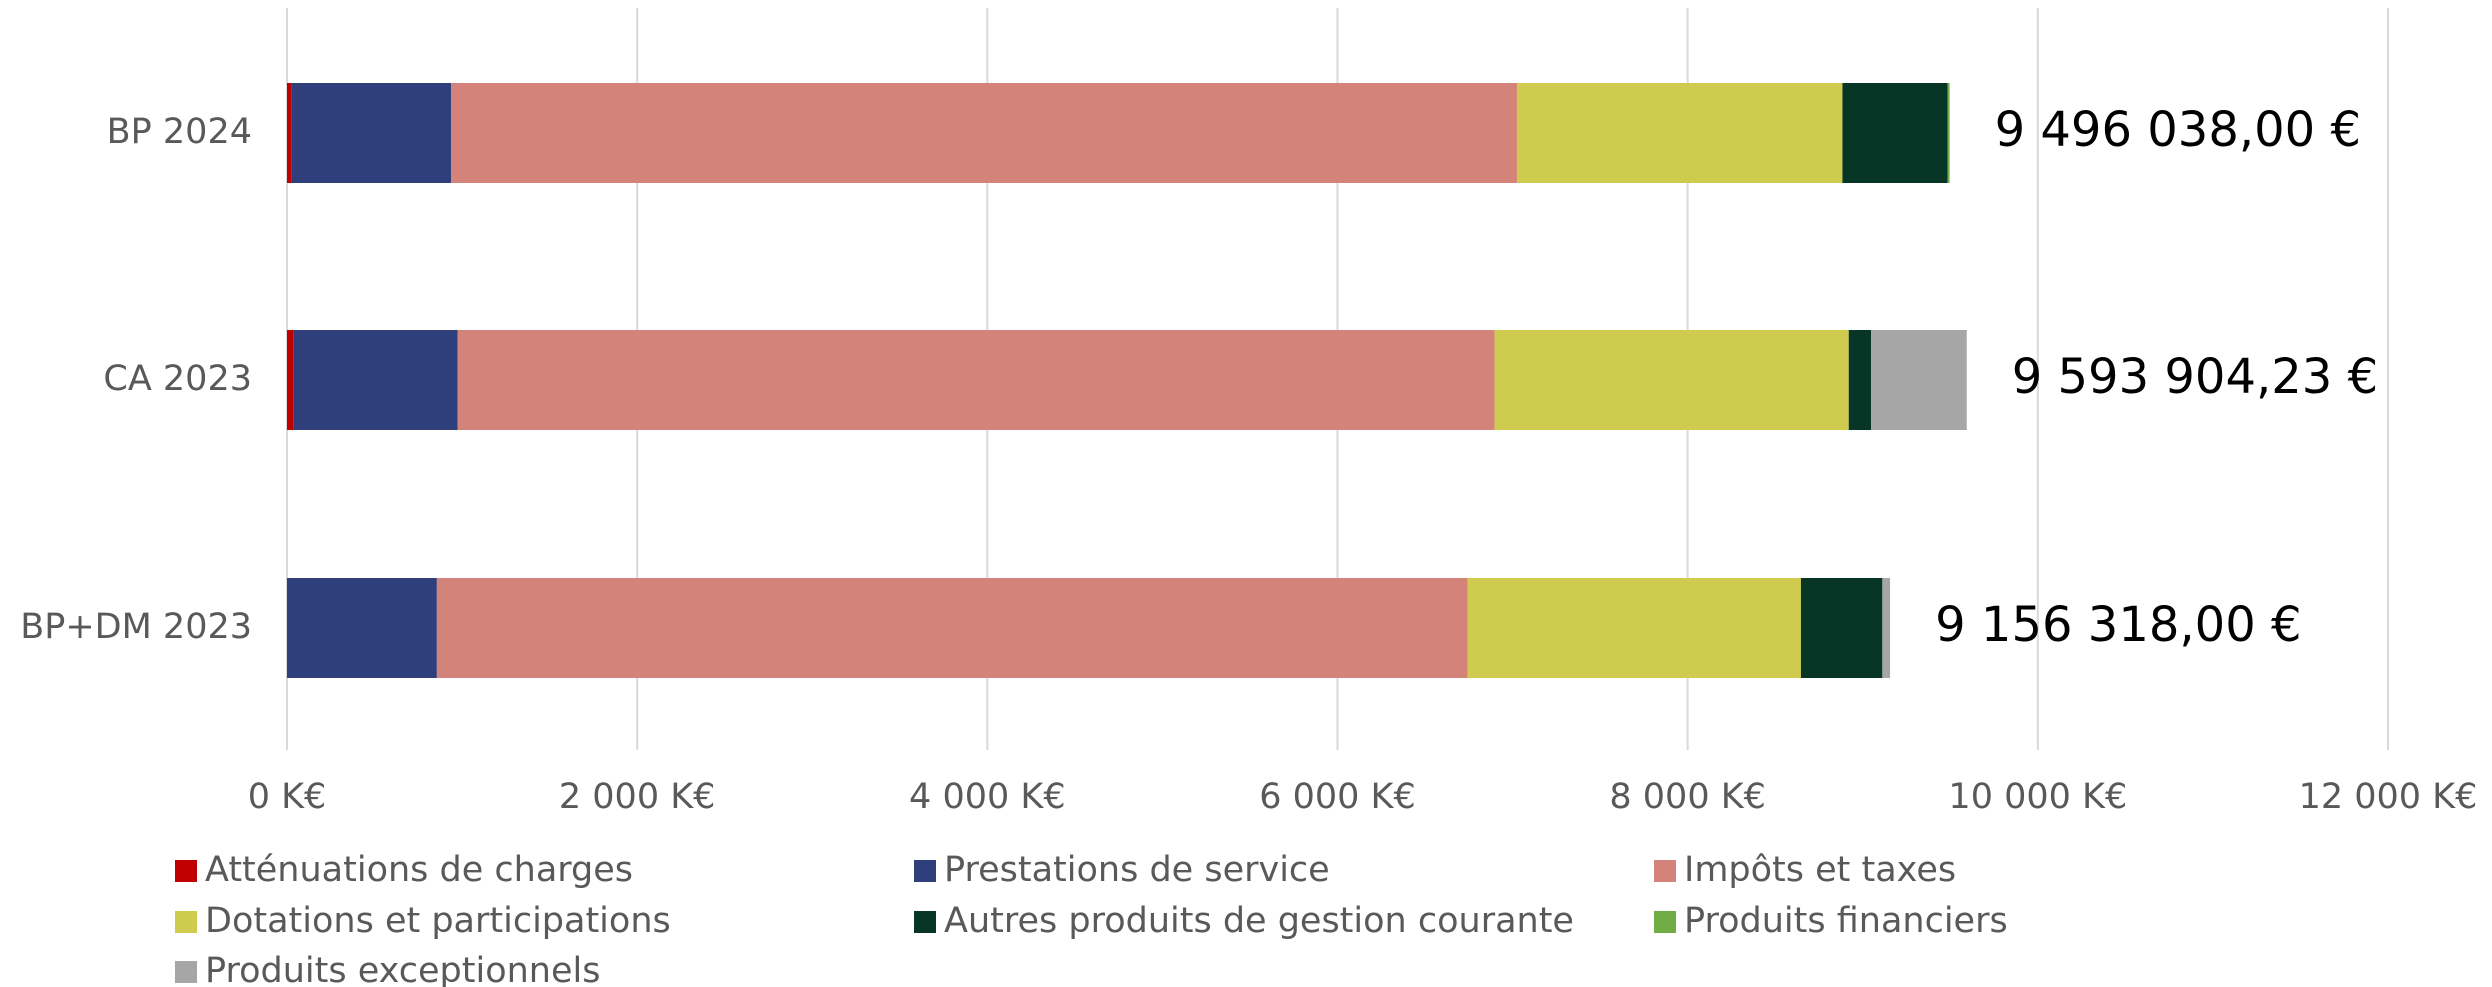 Image resolution: width=2492 pixels, height=987 pixels. I want to click on x-tick-label: 2 000 K€, so click(637, 797).